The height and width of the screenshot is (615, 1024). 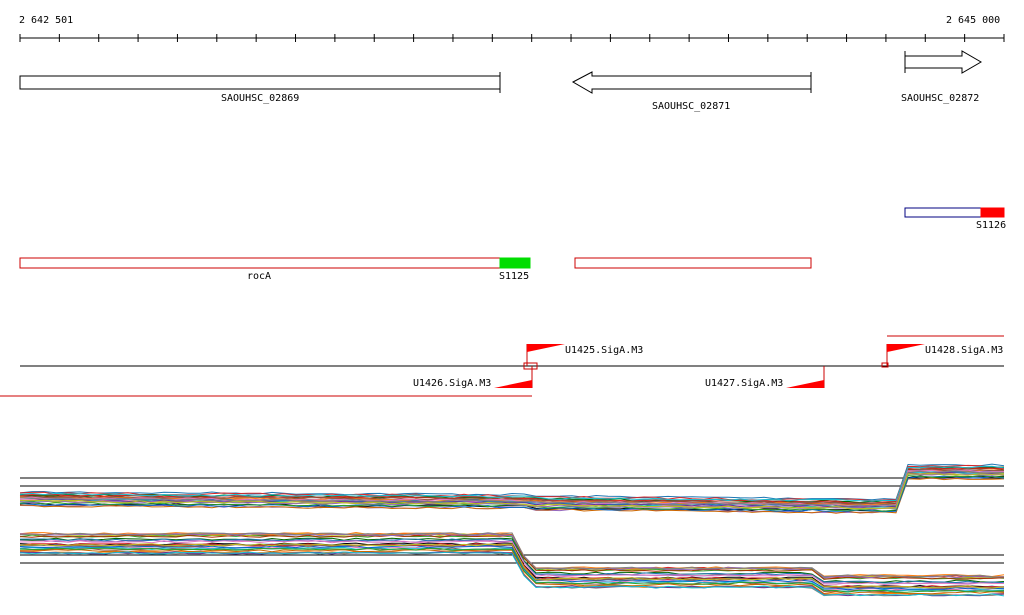 I want to click on expression-lines-lower, so click(x=512, y=564).